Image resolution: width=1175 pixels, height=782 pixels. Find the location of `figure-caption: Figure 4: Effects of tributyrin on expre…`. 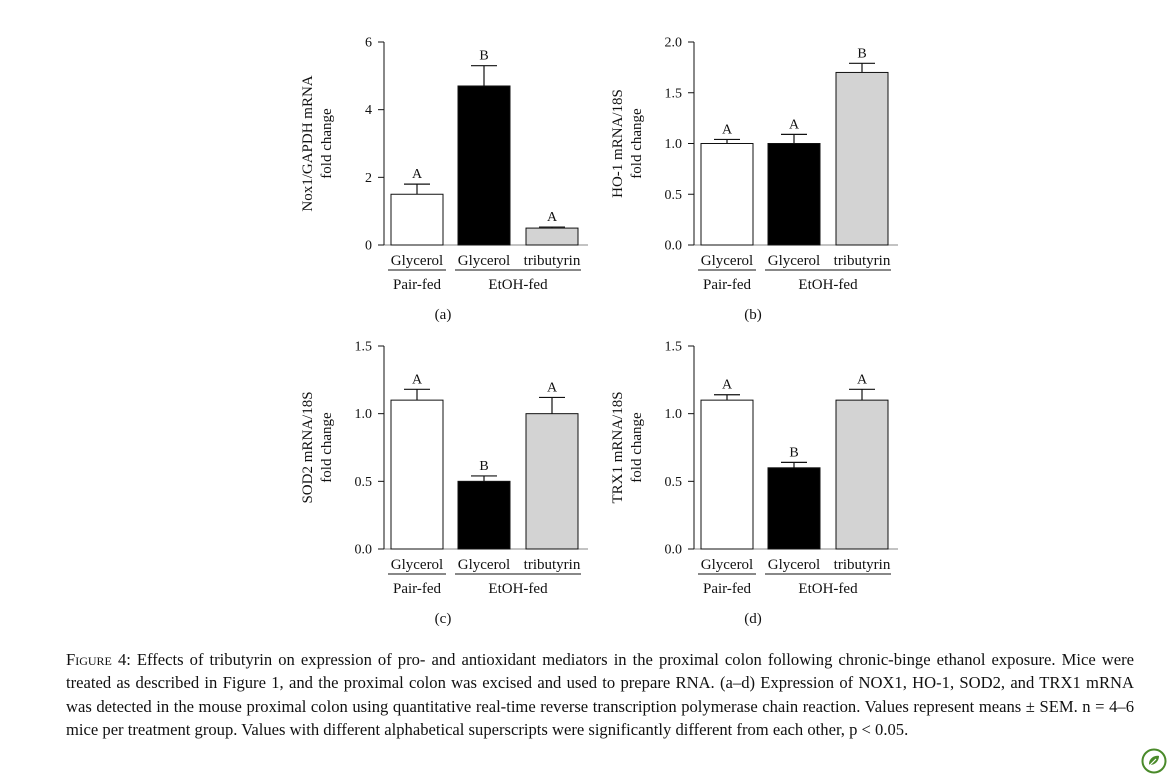

figure-caption: Figure 4: Effects of tributyrin on expre… is located at coordinates (600, 695).